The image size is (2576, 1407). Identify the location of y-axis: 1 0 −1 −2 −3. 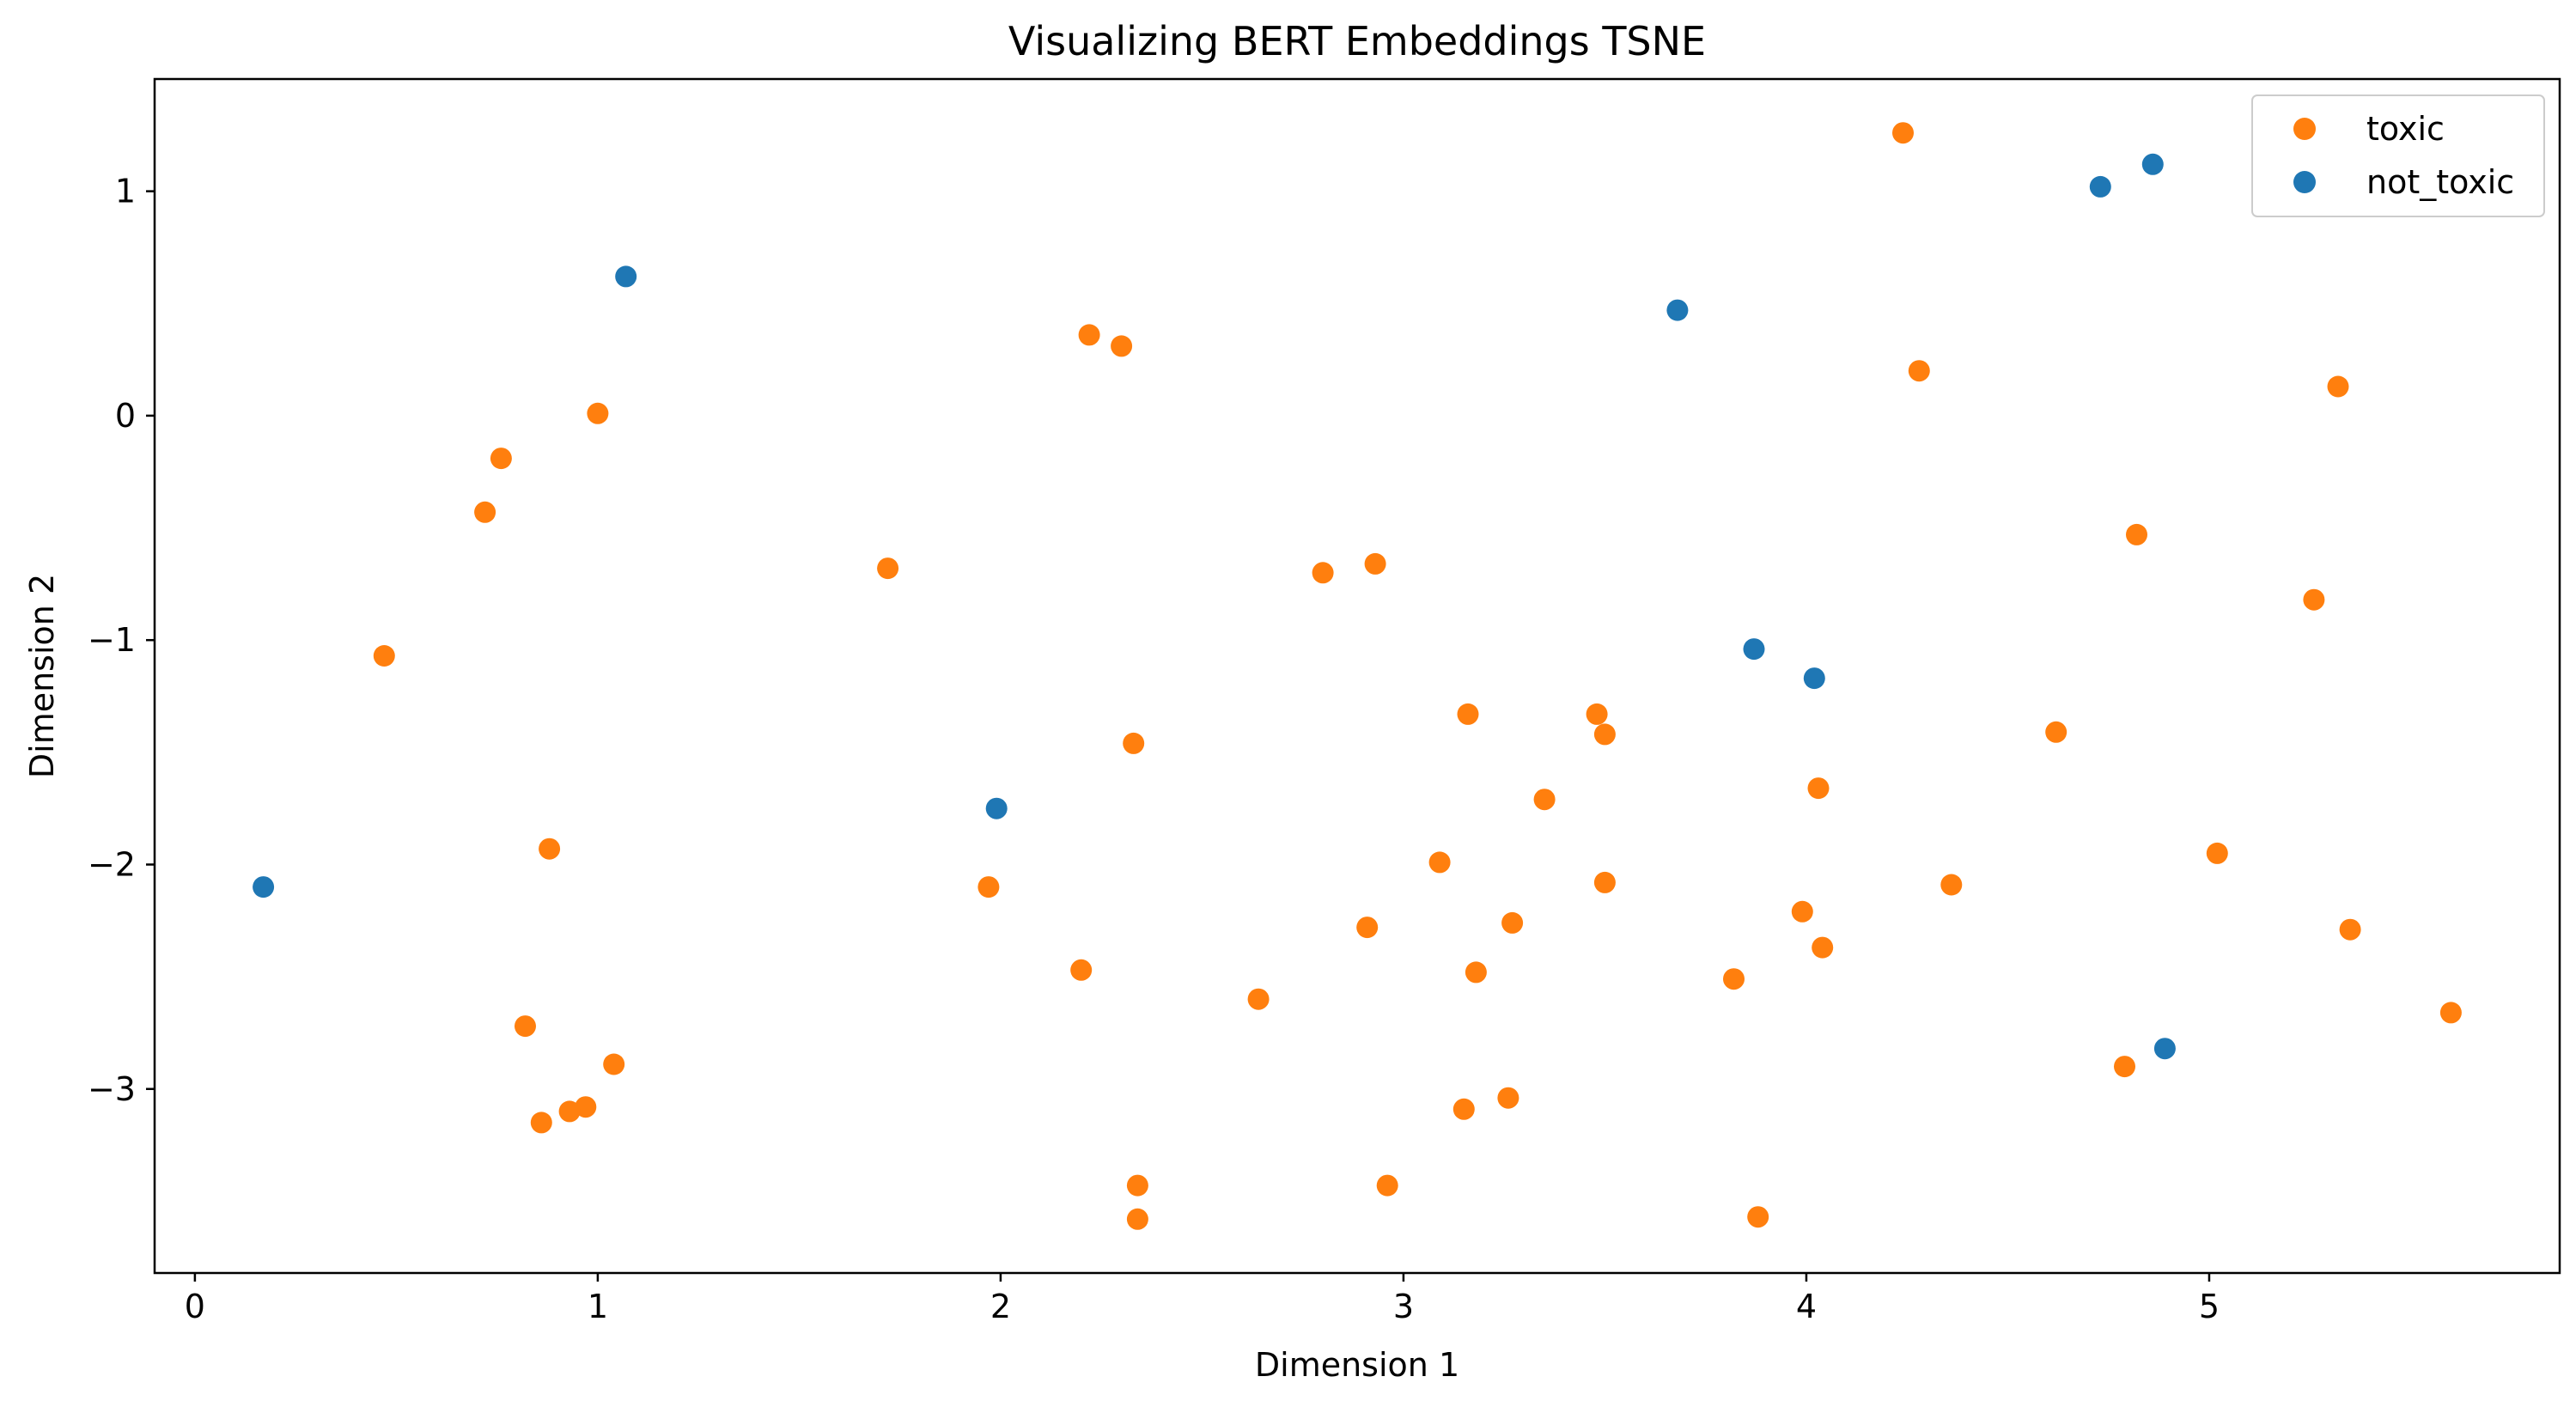
(121, 640).